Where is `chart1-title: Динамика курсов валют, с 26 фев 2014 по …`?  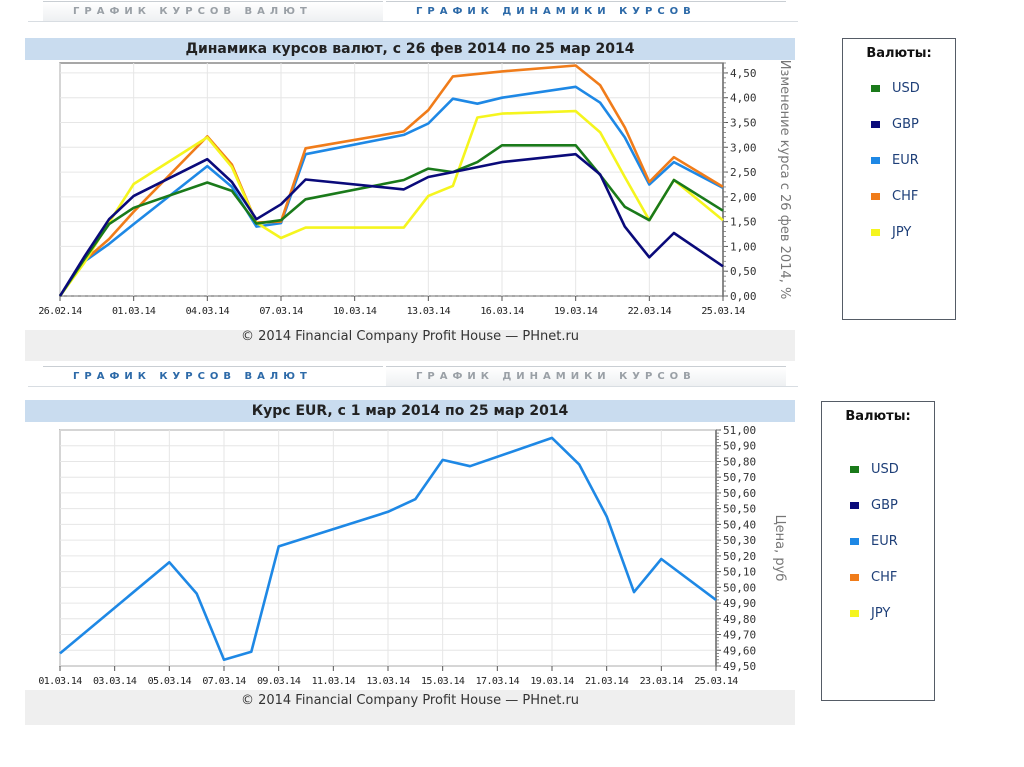
chart1-title: Динамика курсов валют, с 26 фев 2014 по … is located at coordinates (410, 49).